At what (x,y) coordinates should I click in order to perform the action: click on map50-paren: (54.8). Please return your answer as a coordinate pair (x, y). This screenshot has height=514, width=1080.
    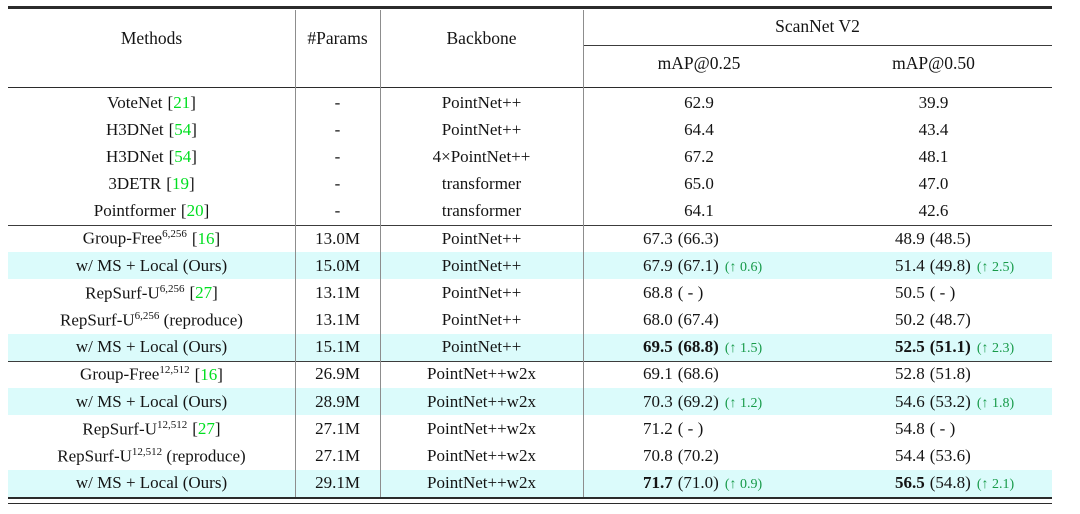
    Looking at the image, I should click on (950, 483).